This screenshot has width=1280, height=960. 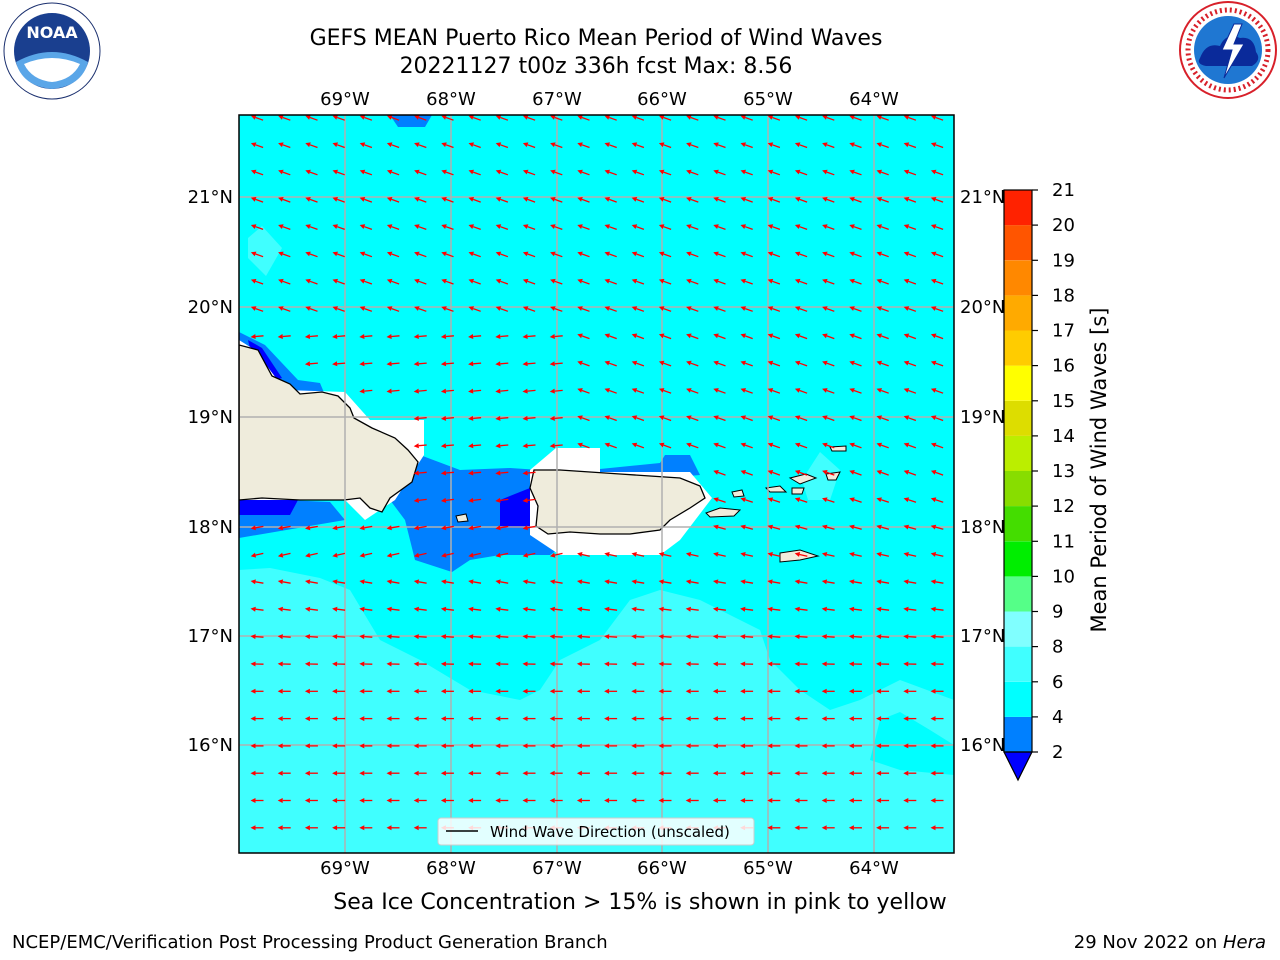 What do you see at coordinates (1063, 260) in the screenshot?
I see `colorbar-tick-label: 19` at bounding box center [1063, 260].